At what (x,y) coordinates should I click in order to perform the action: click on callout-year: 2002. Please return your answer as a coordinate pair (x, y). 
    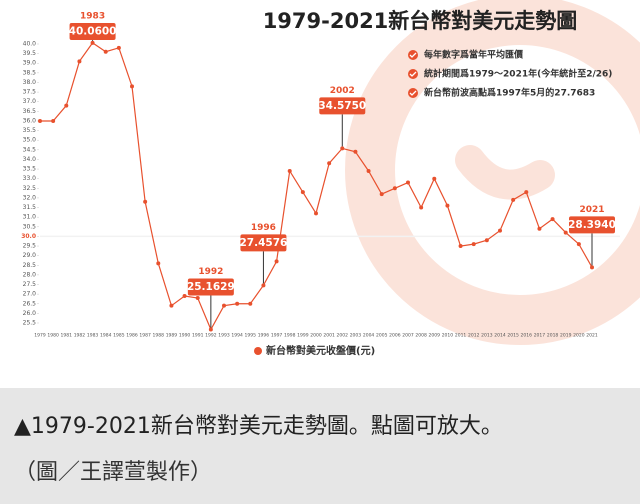
    Looking at the image, I should click on (342, 91).